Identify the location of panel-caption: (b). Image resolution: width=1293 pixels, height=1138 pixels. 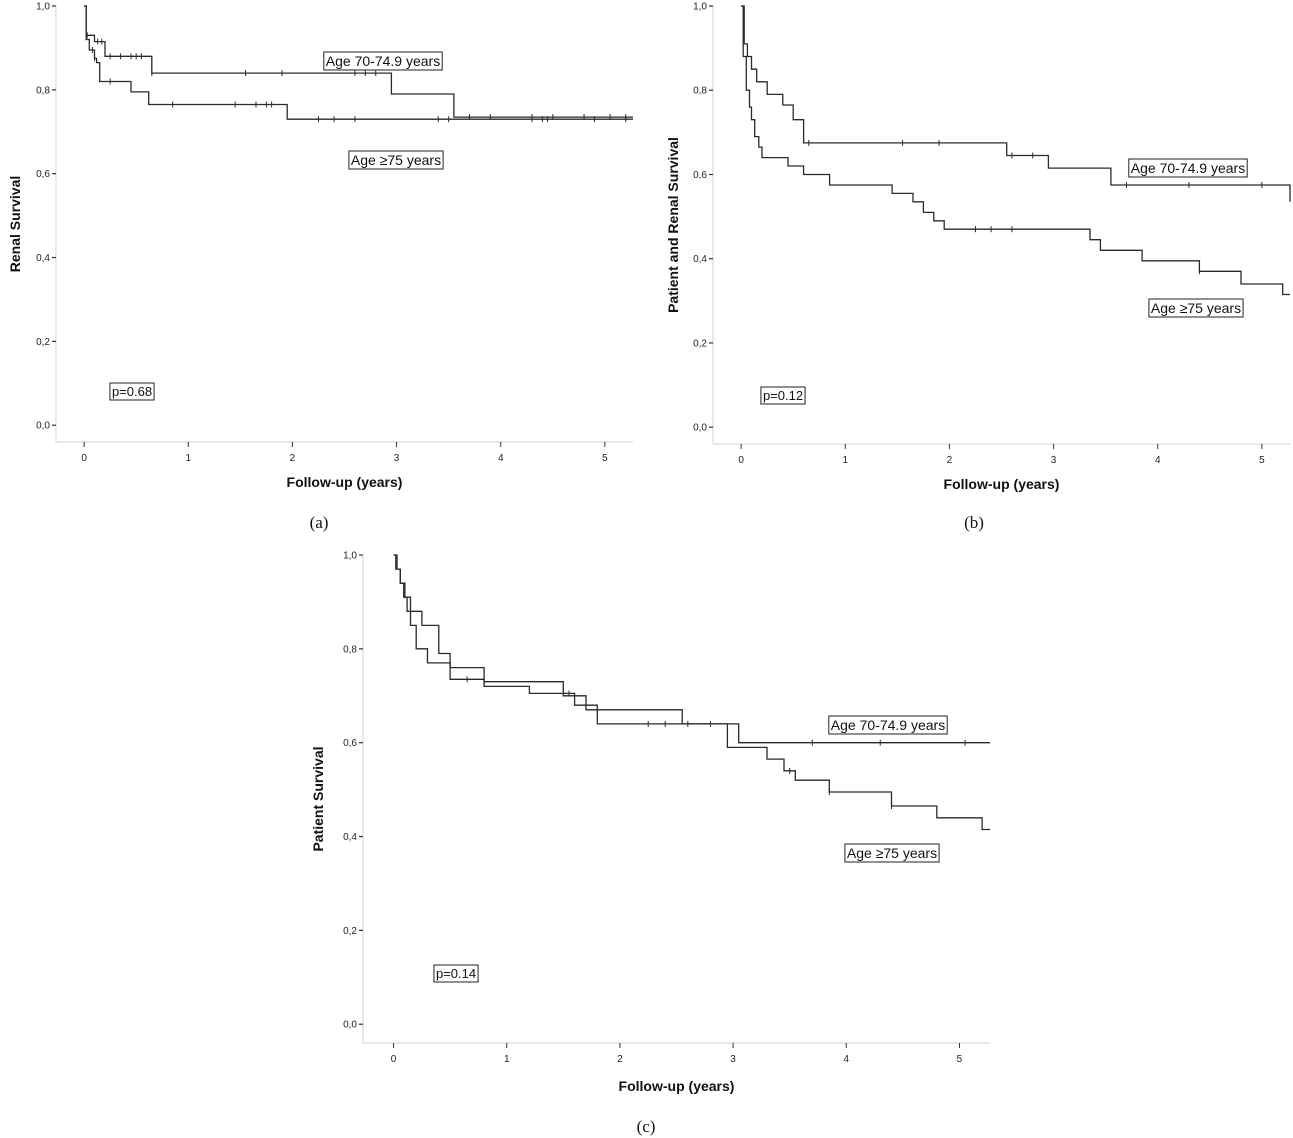
(974, 522).